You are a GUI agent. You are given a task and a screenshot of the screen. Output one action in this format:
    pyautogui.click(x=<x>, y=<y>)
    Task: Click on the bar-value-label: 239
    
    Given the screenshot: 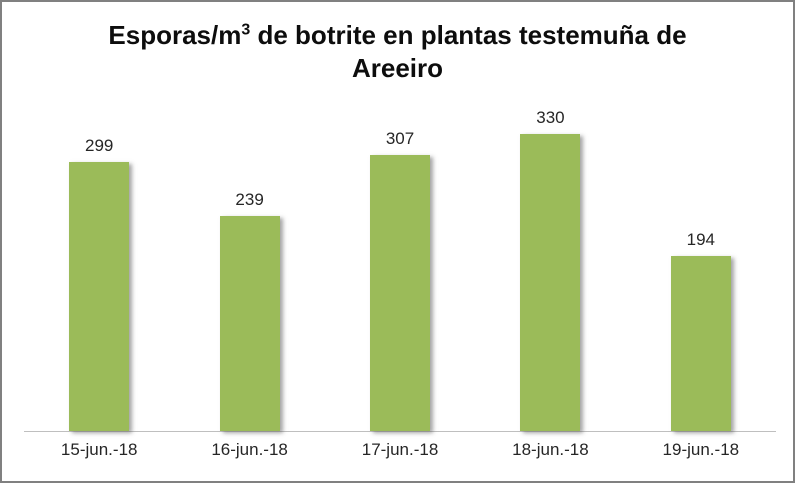 What is the action you would take?
    pyautogui.click(x=249, y=199)
    